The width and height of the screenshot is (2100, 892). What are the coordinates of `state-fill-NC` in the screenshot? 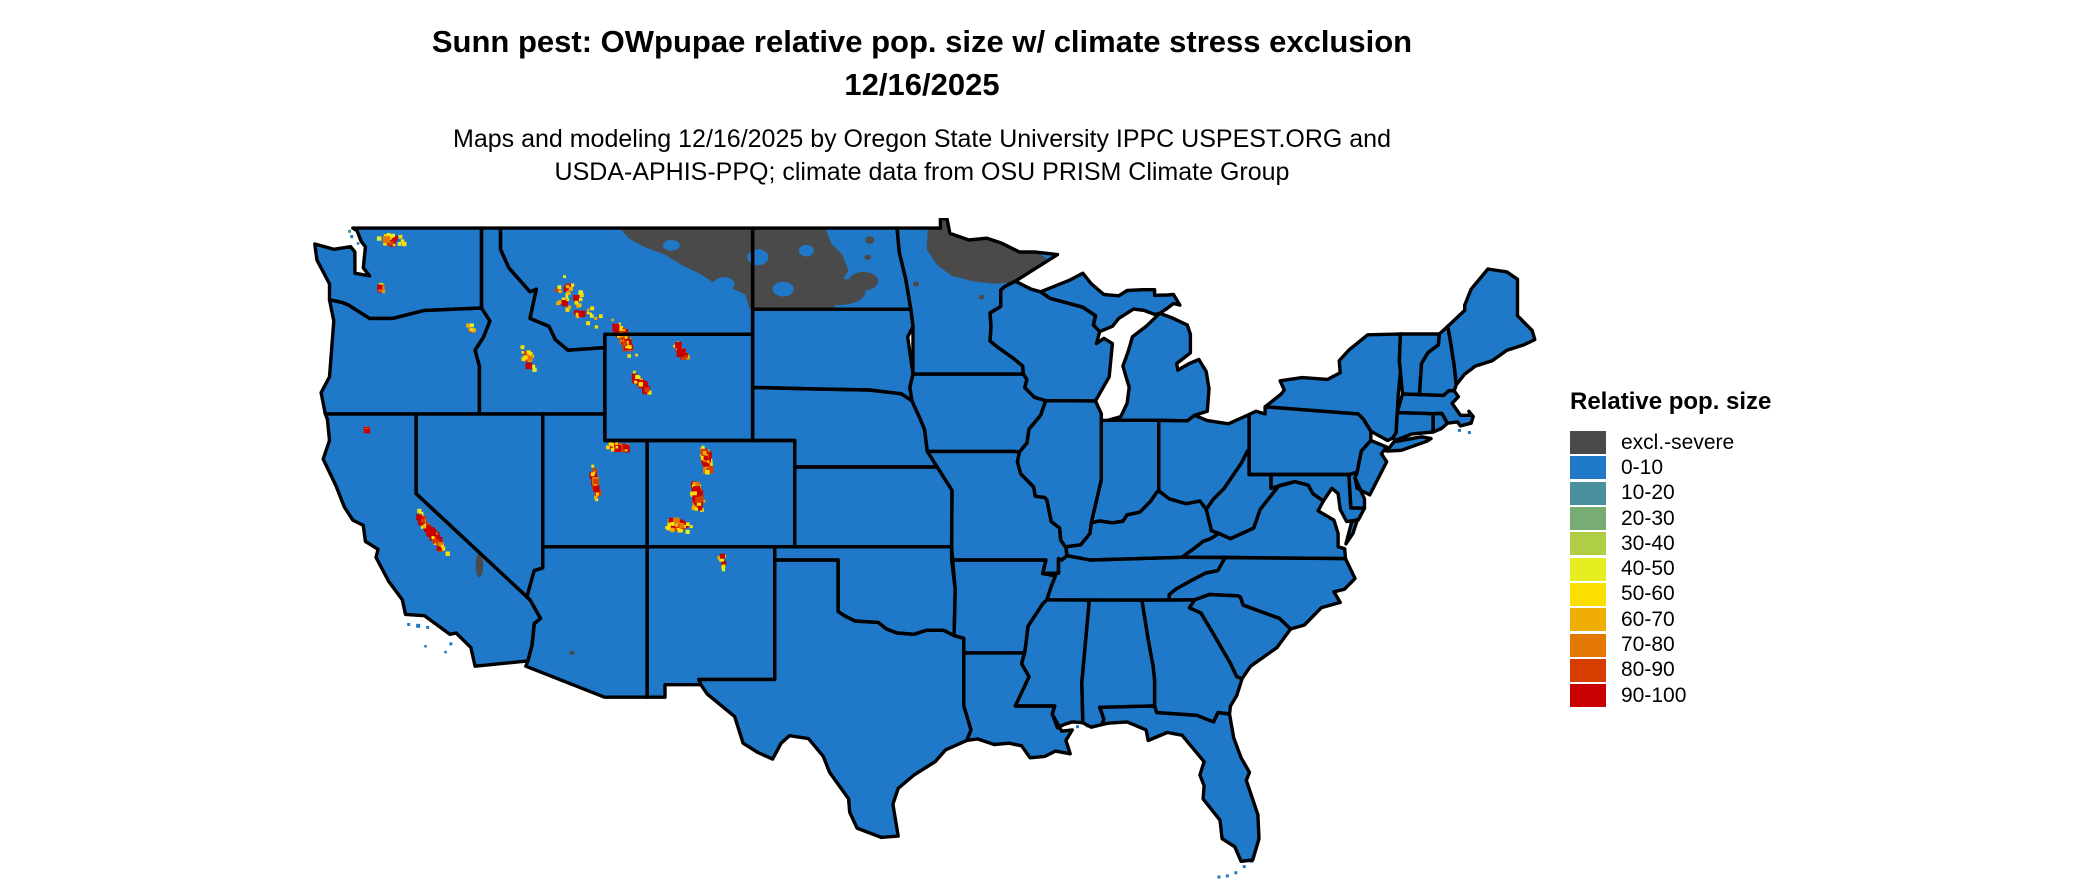 It's located at (1261, 593).